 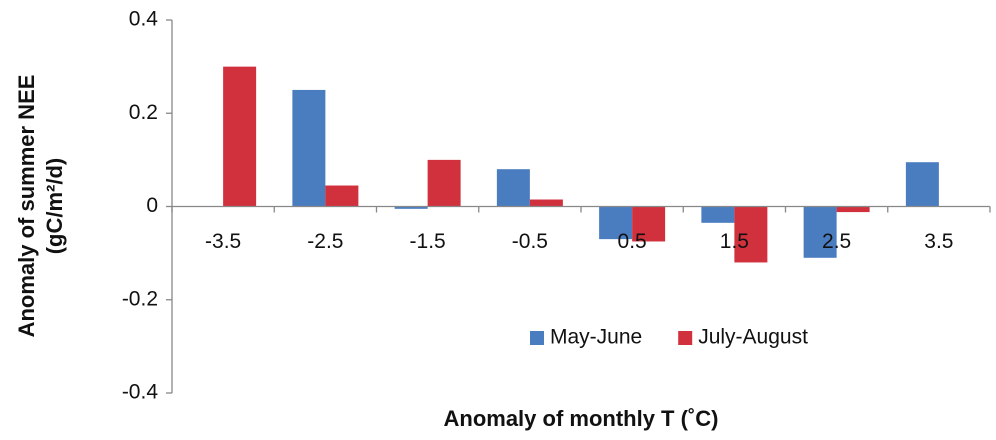 What do you see at coordinates (144, 19) in the screenshot?
I see `y-tick-label: 0.4` at bounding box center [144, 19].